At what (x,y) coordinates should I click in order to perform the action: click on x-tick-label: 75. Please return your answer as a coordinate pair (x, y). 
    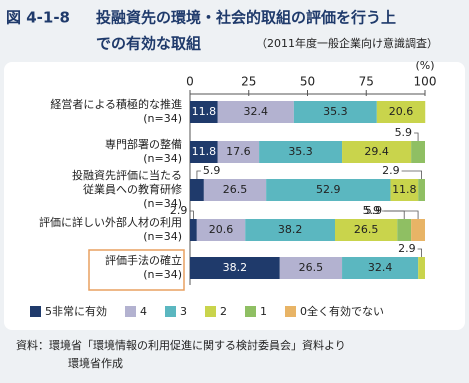
    Looking at the image, I should click on (366, 82).